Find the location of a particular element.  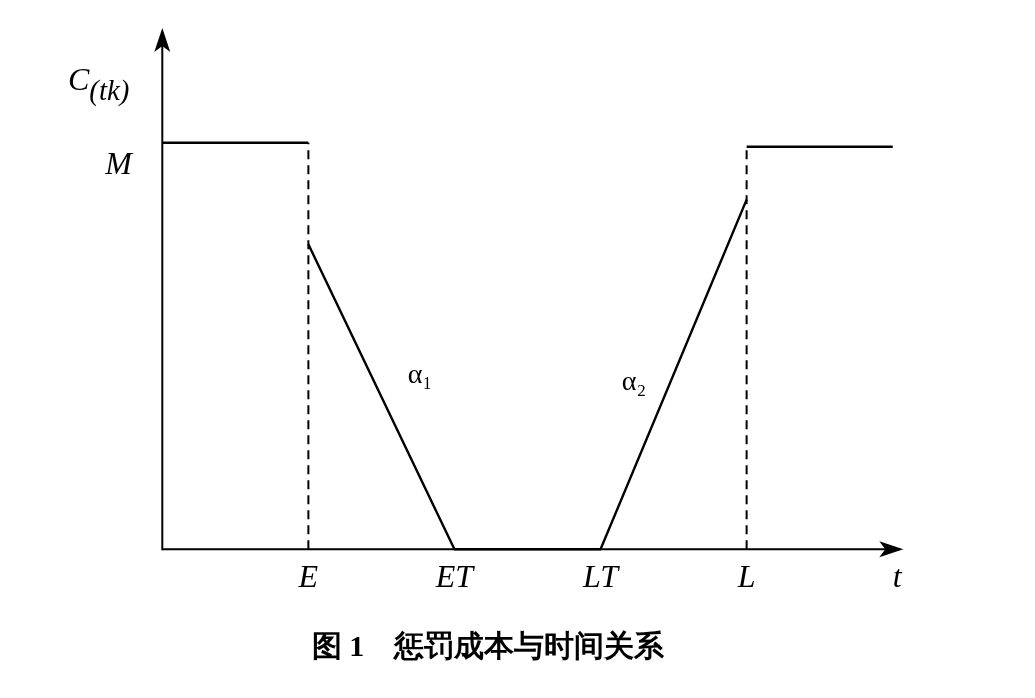

annotation: M is located at coordinates (118, 163).